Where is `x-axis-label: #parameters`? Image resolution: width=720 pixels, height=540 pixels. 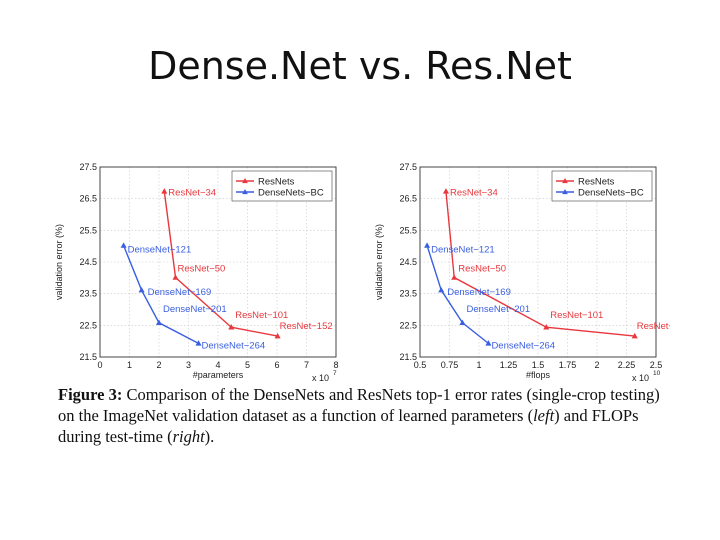 x-axis-label: #parameters is located at coordinates (218, 375).